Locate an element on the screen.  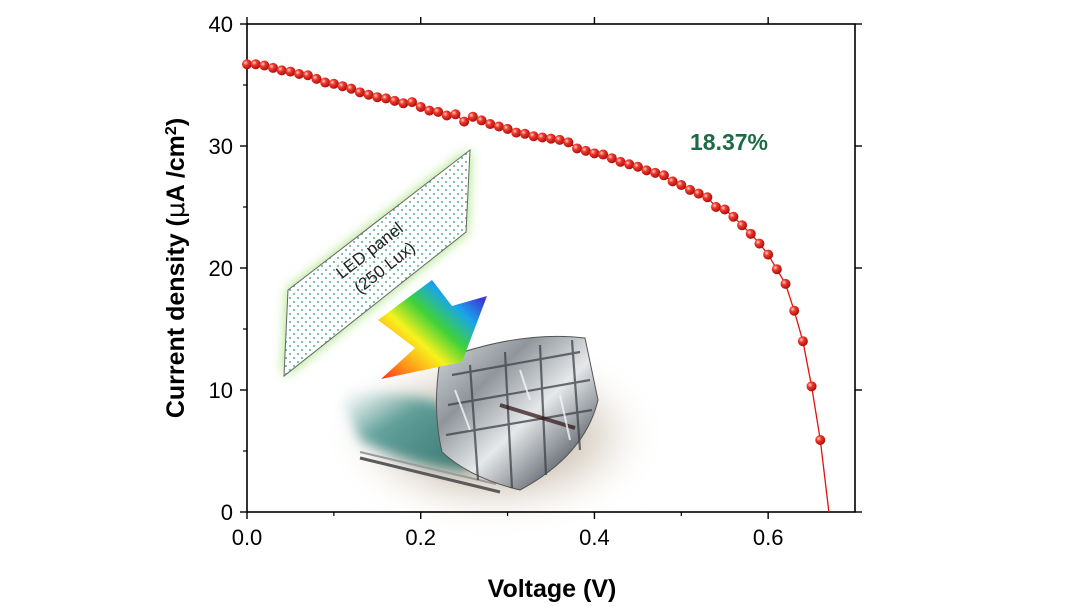
x-axis-title: Voltage (V) is located at coordinates (552, 589).